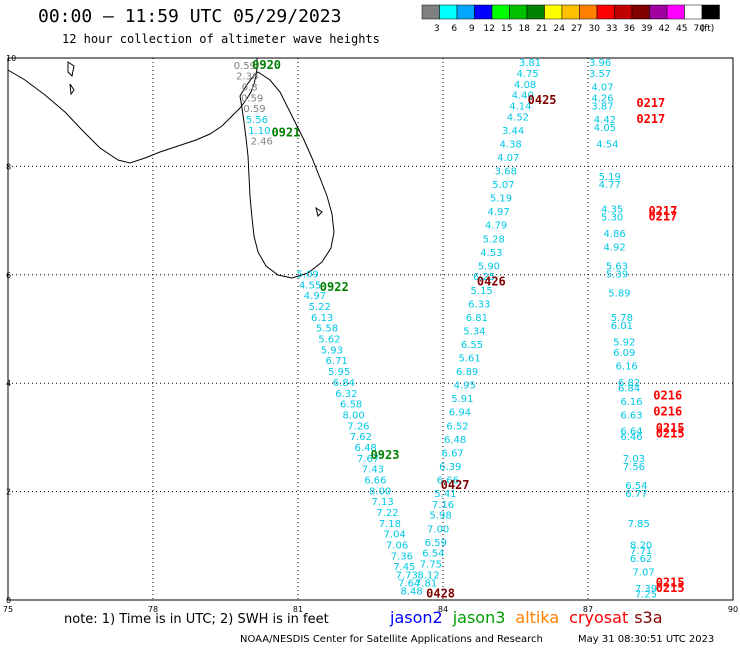  What do you see at coordinates (11, 58) in the screenshot?
I see `y-tick-label: 10` at bounding box center [11, 58].